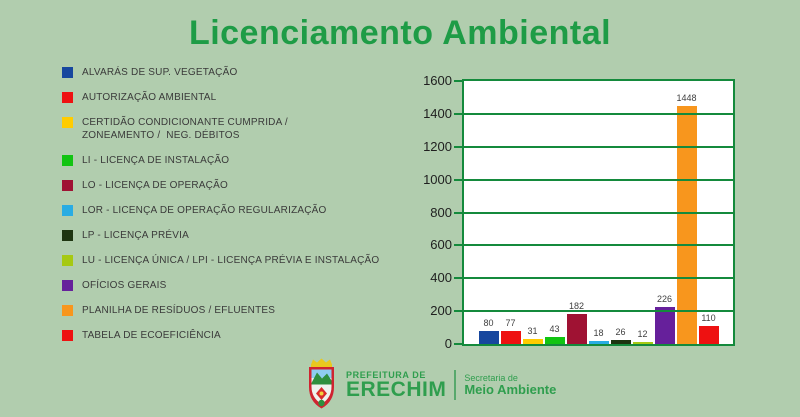  I want to click on legend-item-label: OFÍCIOS GERAIS, so click(124, 285).